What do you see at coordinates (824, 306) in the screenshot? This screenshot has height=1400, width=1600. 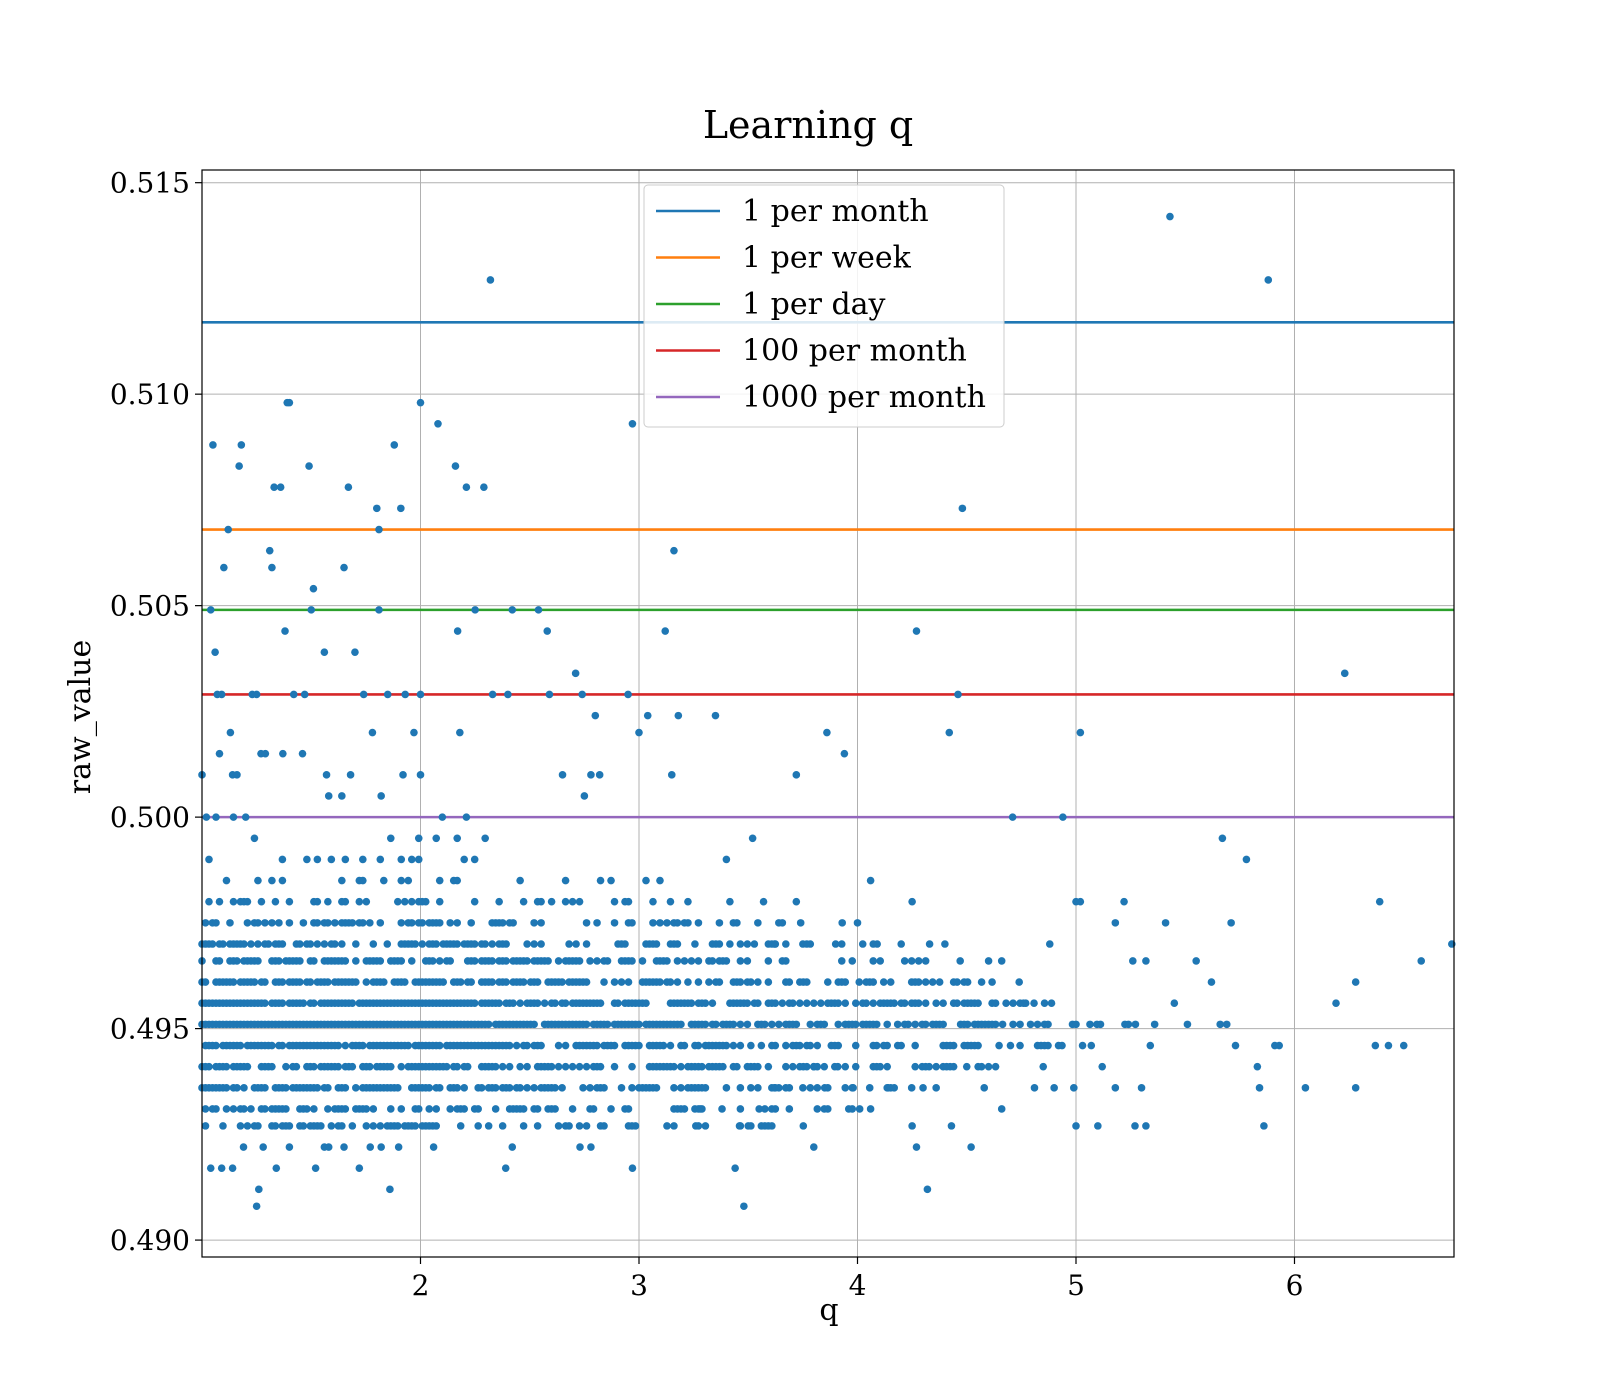 I see `legend-box` at bounding box center [824, 306].